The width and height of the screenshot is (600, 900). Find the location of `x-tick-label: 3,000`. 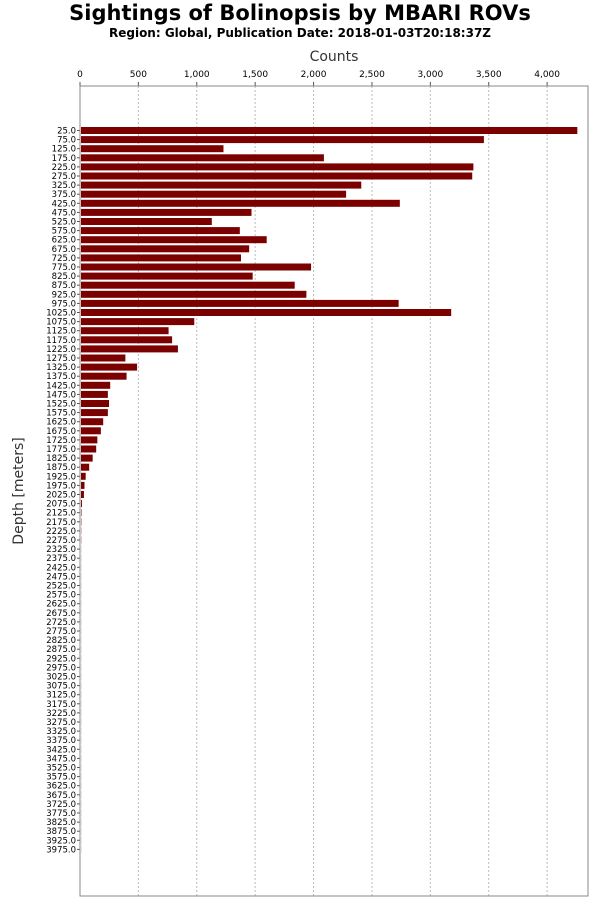

x-tick-label: 3,000 is located at coordinates (430, 75).